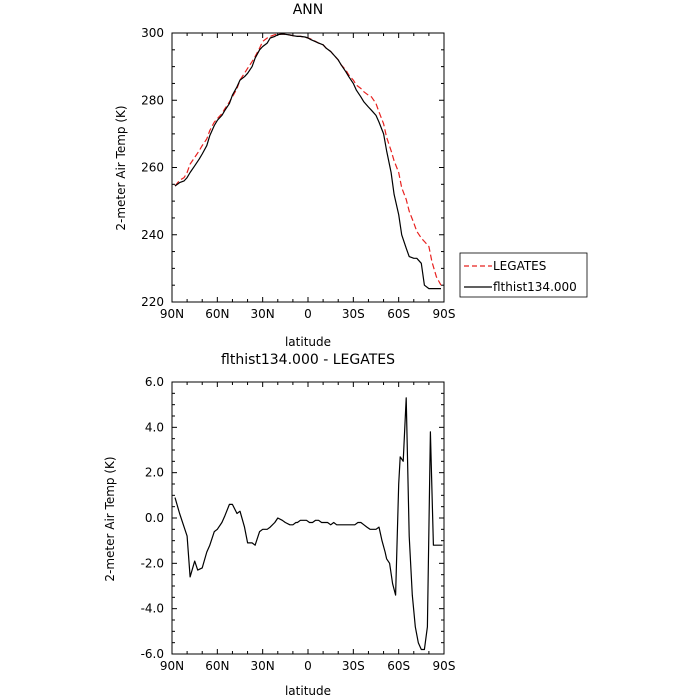  I want to click on top-panel-x-axis-label: latitude, so click(308, 342).